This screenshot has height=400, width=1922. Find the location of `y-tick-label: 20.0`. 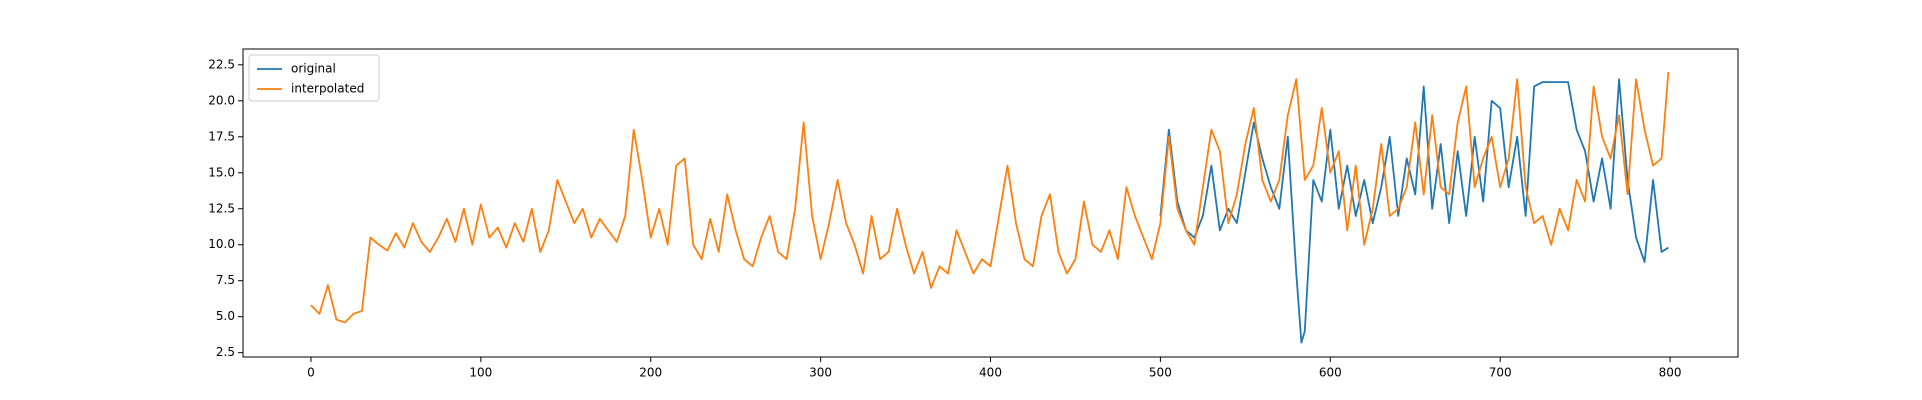

y-tick-label: 20.0 is located at coordinates (221, 100).